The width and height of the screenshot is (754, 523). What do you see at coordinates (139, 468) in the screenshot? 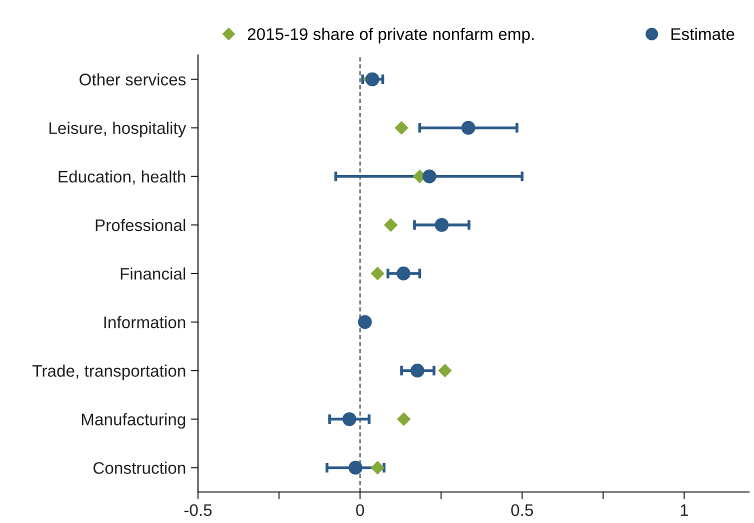
I see `y-tick-label: Construction` at bounding box center [139, 468].